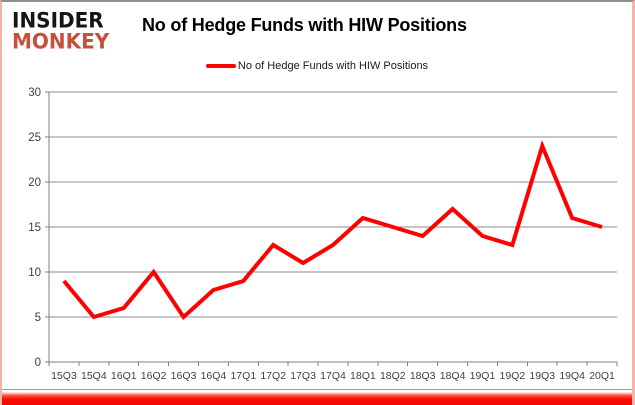 The height and width of the screenshot is (405, 635). I want to click on logo-text-insider: INSIDER, so click(58, 20).